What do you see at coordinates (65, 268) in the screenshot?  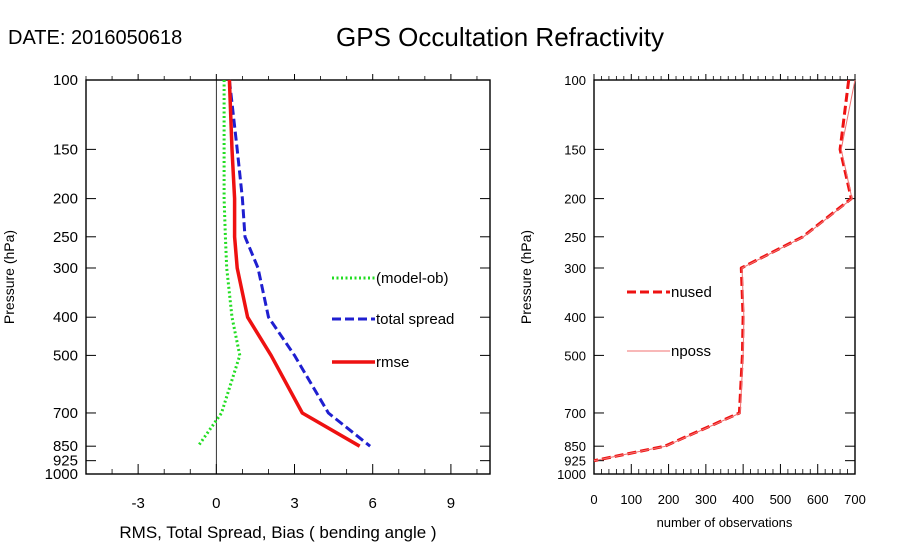 I see `panel1-y-tick-label-300: 300` at bounding box center [65, 268].